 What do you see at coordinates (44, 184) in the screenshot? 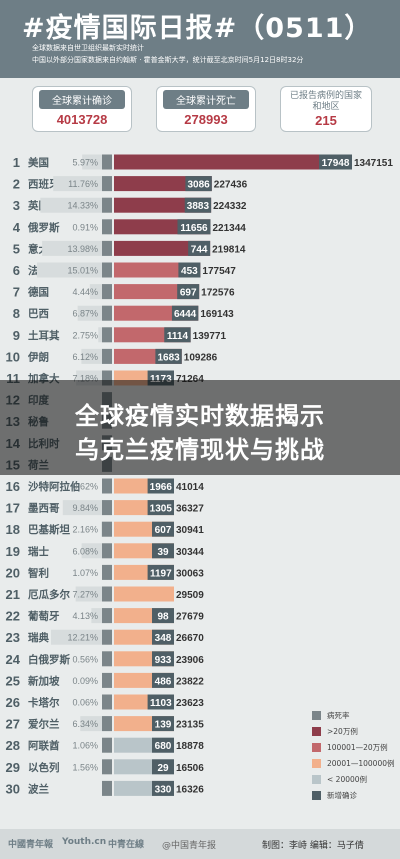
I see `country-label: 西班牙` at bounding box center [44, 184].